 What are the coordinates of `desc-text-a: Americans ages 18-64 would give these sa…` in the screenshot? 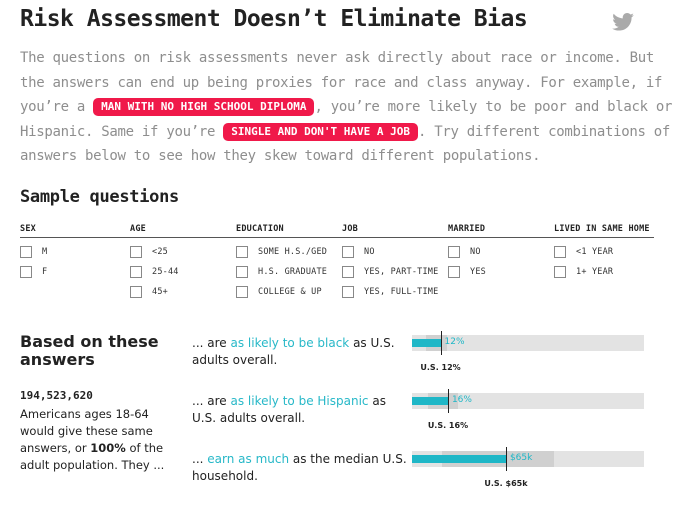 It's located at (86, 431).